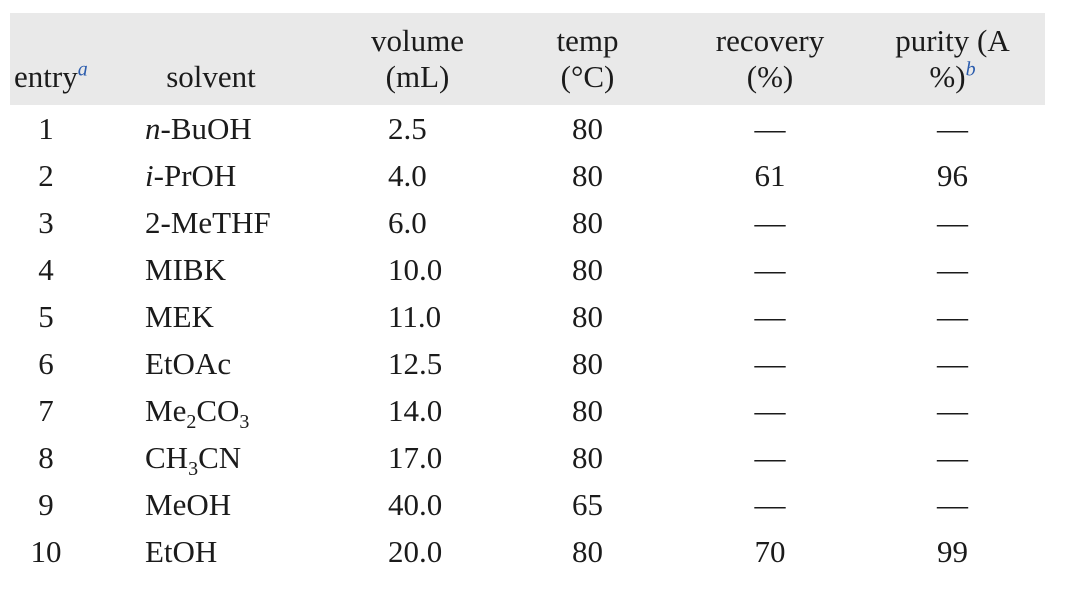 The height and width of the screenshot is (594, 1069). I want to click on cell-temp: 65, so click(587, 504).